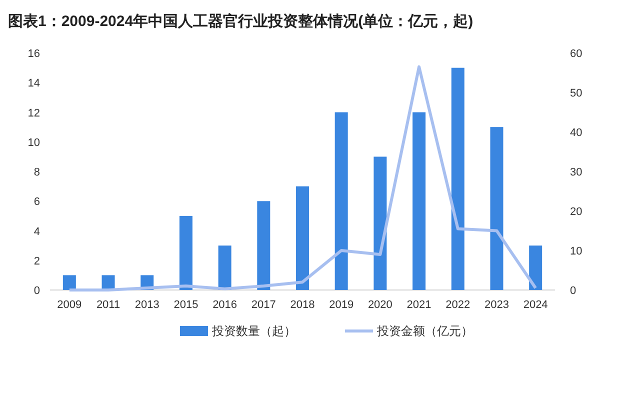 Image resolution: width=639 pixels, height=393 pixels. I want to click on x-tick-label: 2024, so click(535, 305).